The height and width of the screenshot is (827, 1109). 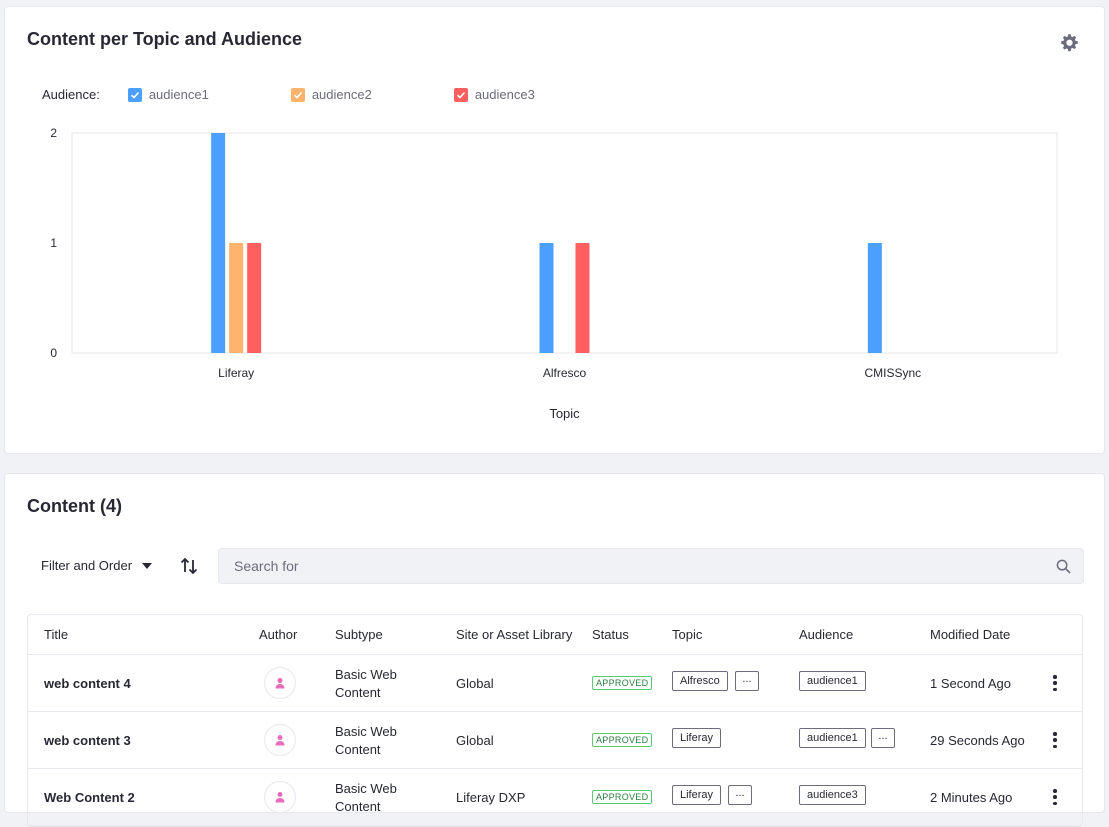 What do you see at coordinates (687, 634) in the screenshot?
I see `header-topic: Topic` at bounding box center [687, 634].